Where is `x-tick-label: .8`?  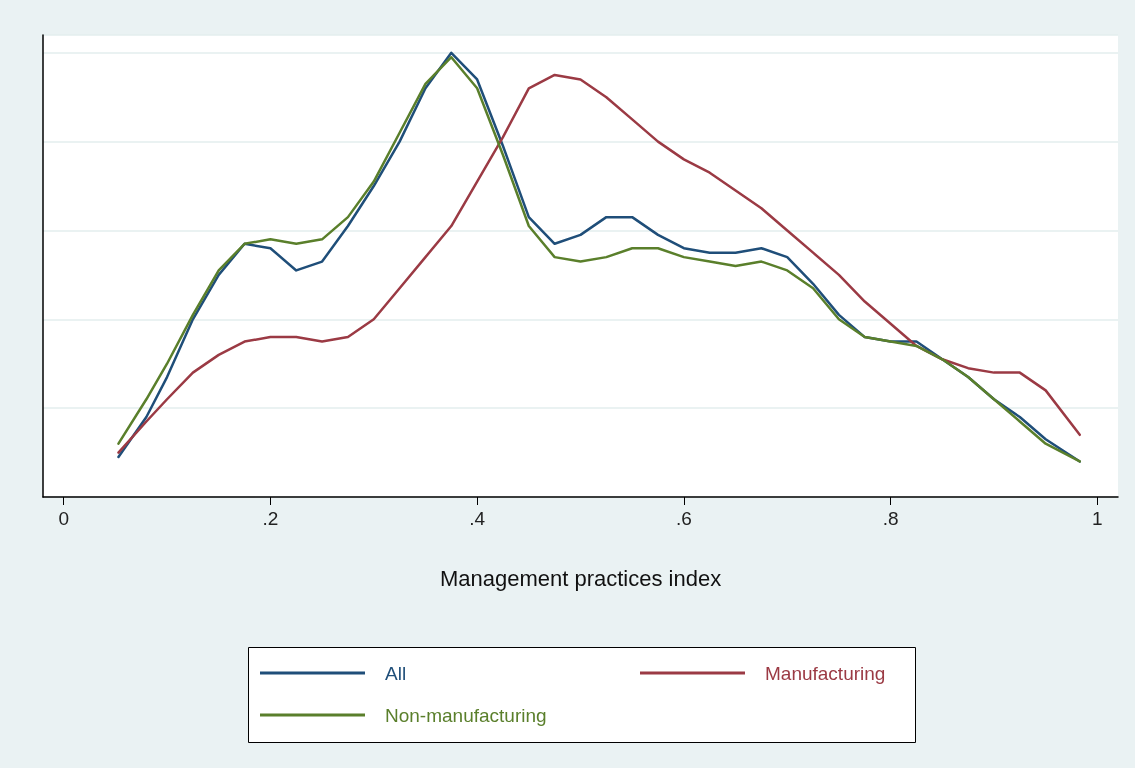
x-tick-label: .8 is located at coordinates (890, 518).